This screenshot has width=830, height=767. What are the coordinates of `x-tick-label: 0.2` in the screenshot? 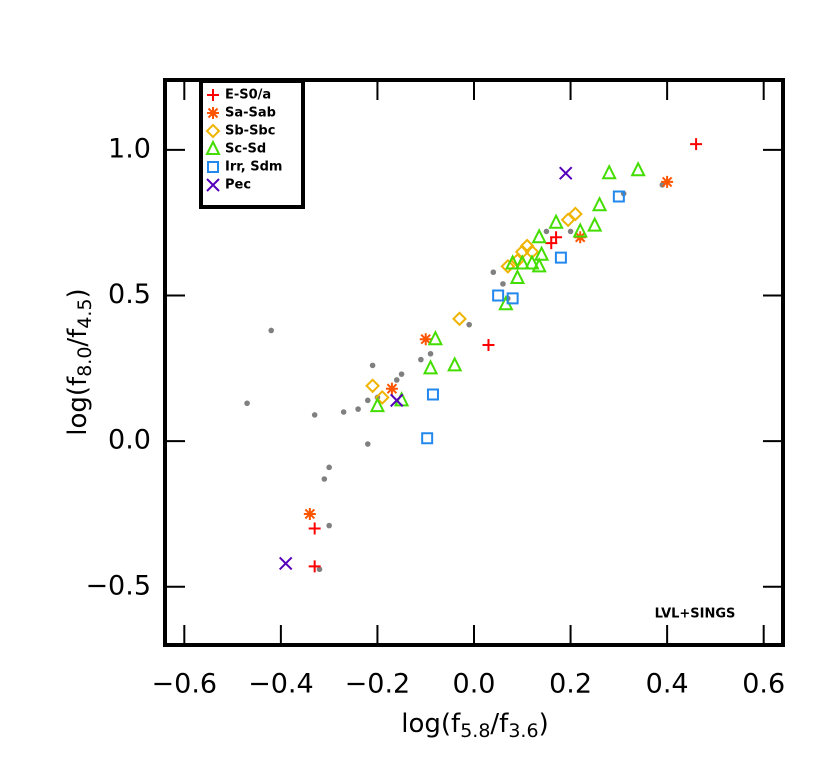 It's located at (570, 684).